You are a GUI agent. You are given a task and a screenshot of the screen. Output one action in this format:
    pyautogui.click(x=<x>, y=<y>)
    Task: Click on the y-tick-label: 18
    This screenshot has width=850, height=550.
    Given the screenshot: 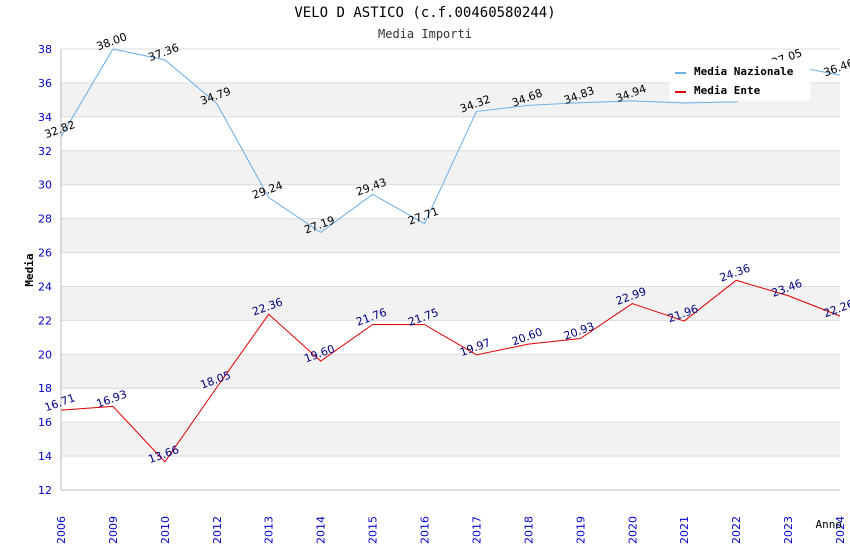 What is the action you would take?
    pyautogui.click(x=45, y=388)
    